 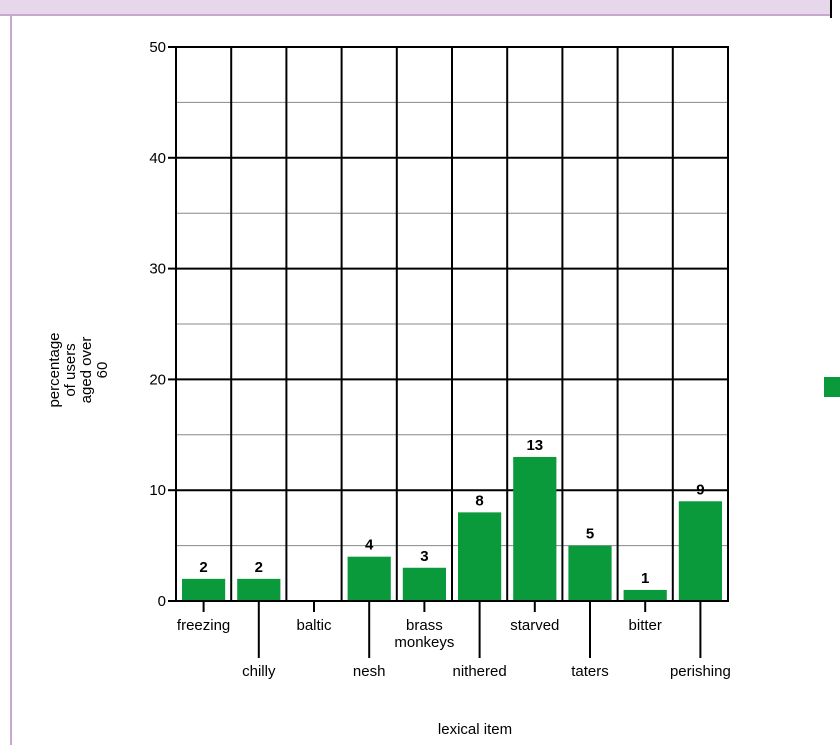 What do you see at coordinates (534, 625) in the screenshot?
I see `x-tick-label: starved` at bounding box center [534, 625].